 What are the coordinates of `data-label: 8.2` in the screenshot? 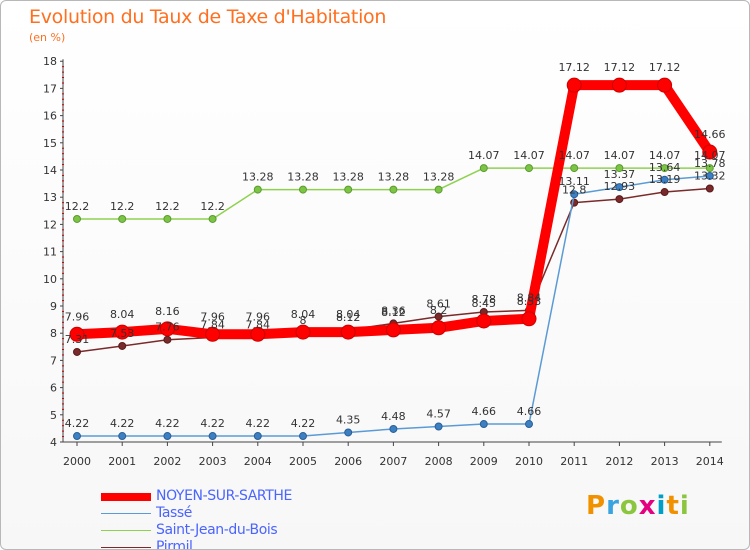 It's located at (439, 310).